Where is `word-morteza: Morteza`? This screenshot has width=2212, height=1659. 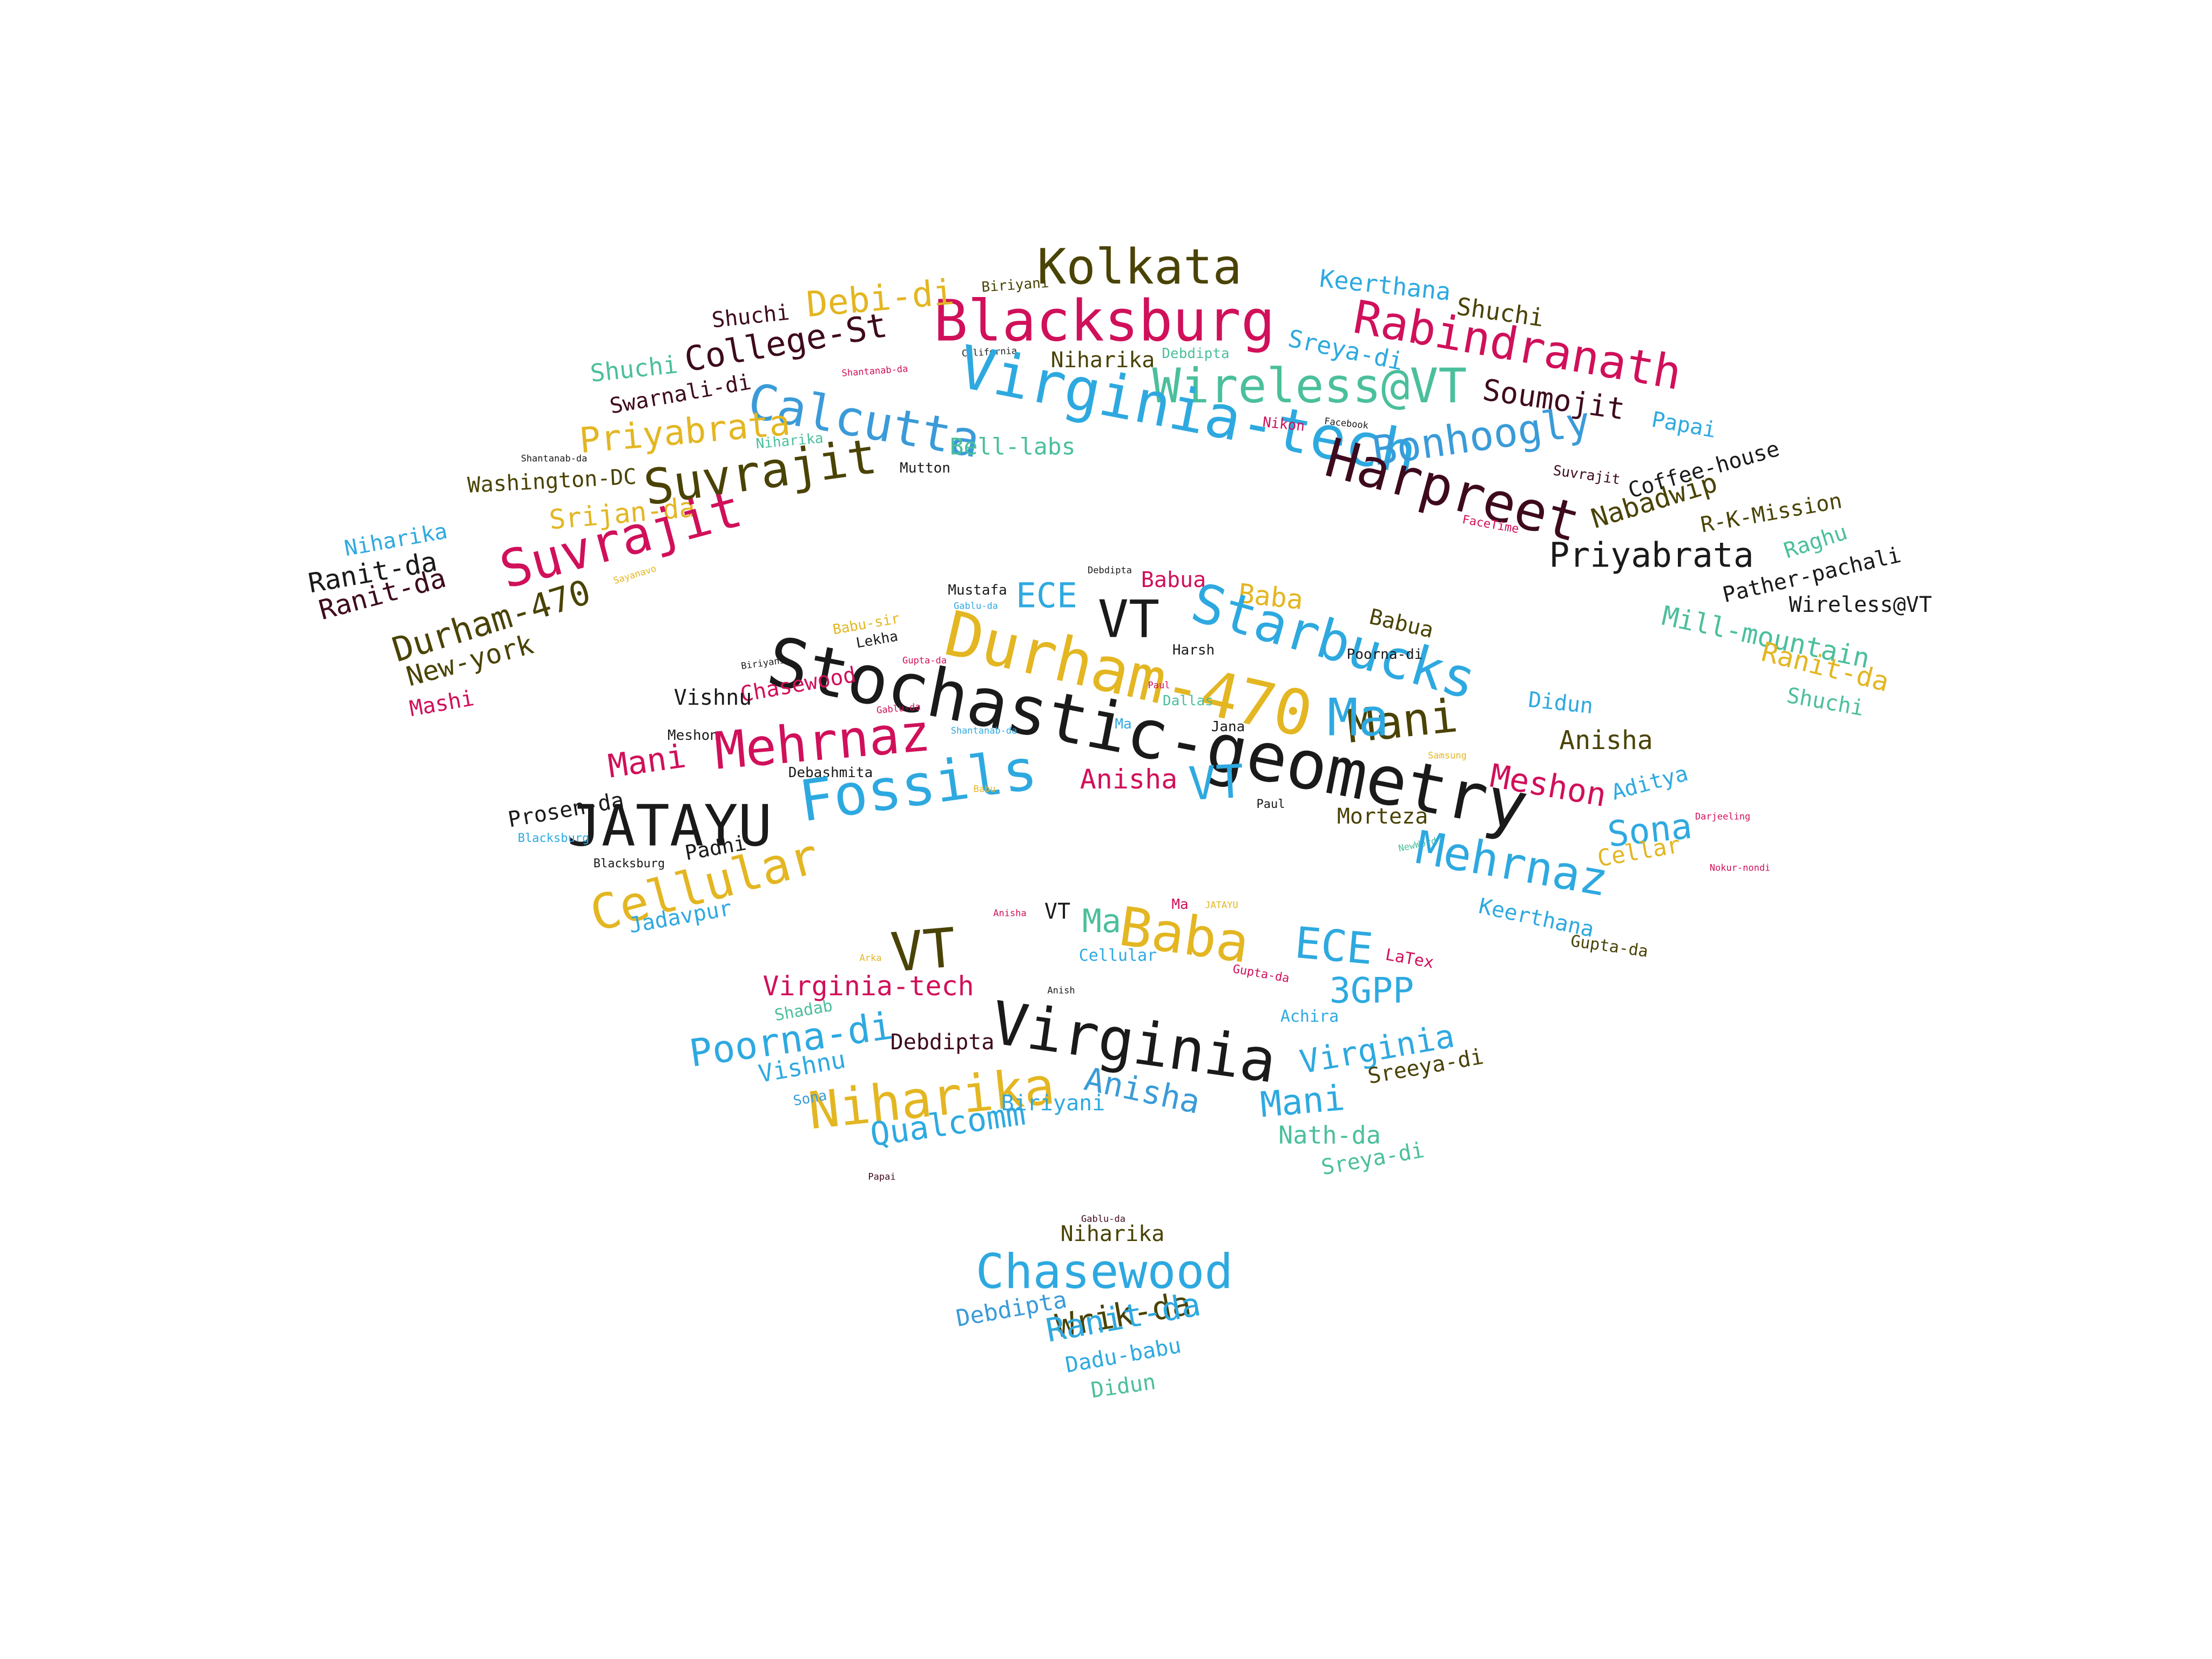 word-morteza: Morteza is located at coordinates (1382, 816).